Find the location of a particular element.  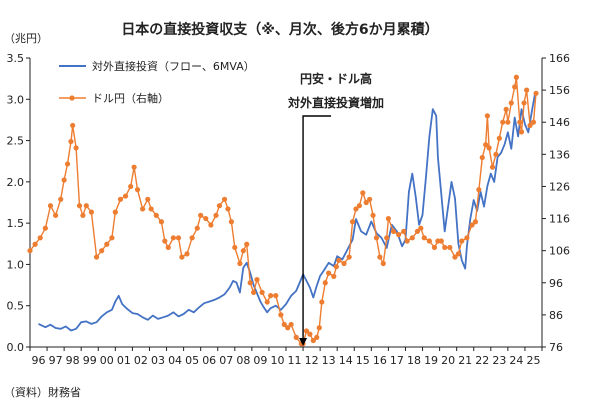

right-tick-label: 136 is located at coordinates (559, 154).